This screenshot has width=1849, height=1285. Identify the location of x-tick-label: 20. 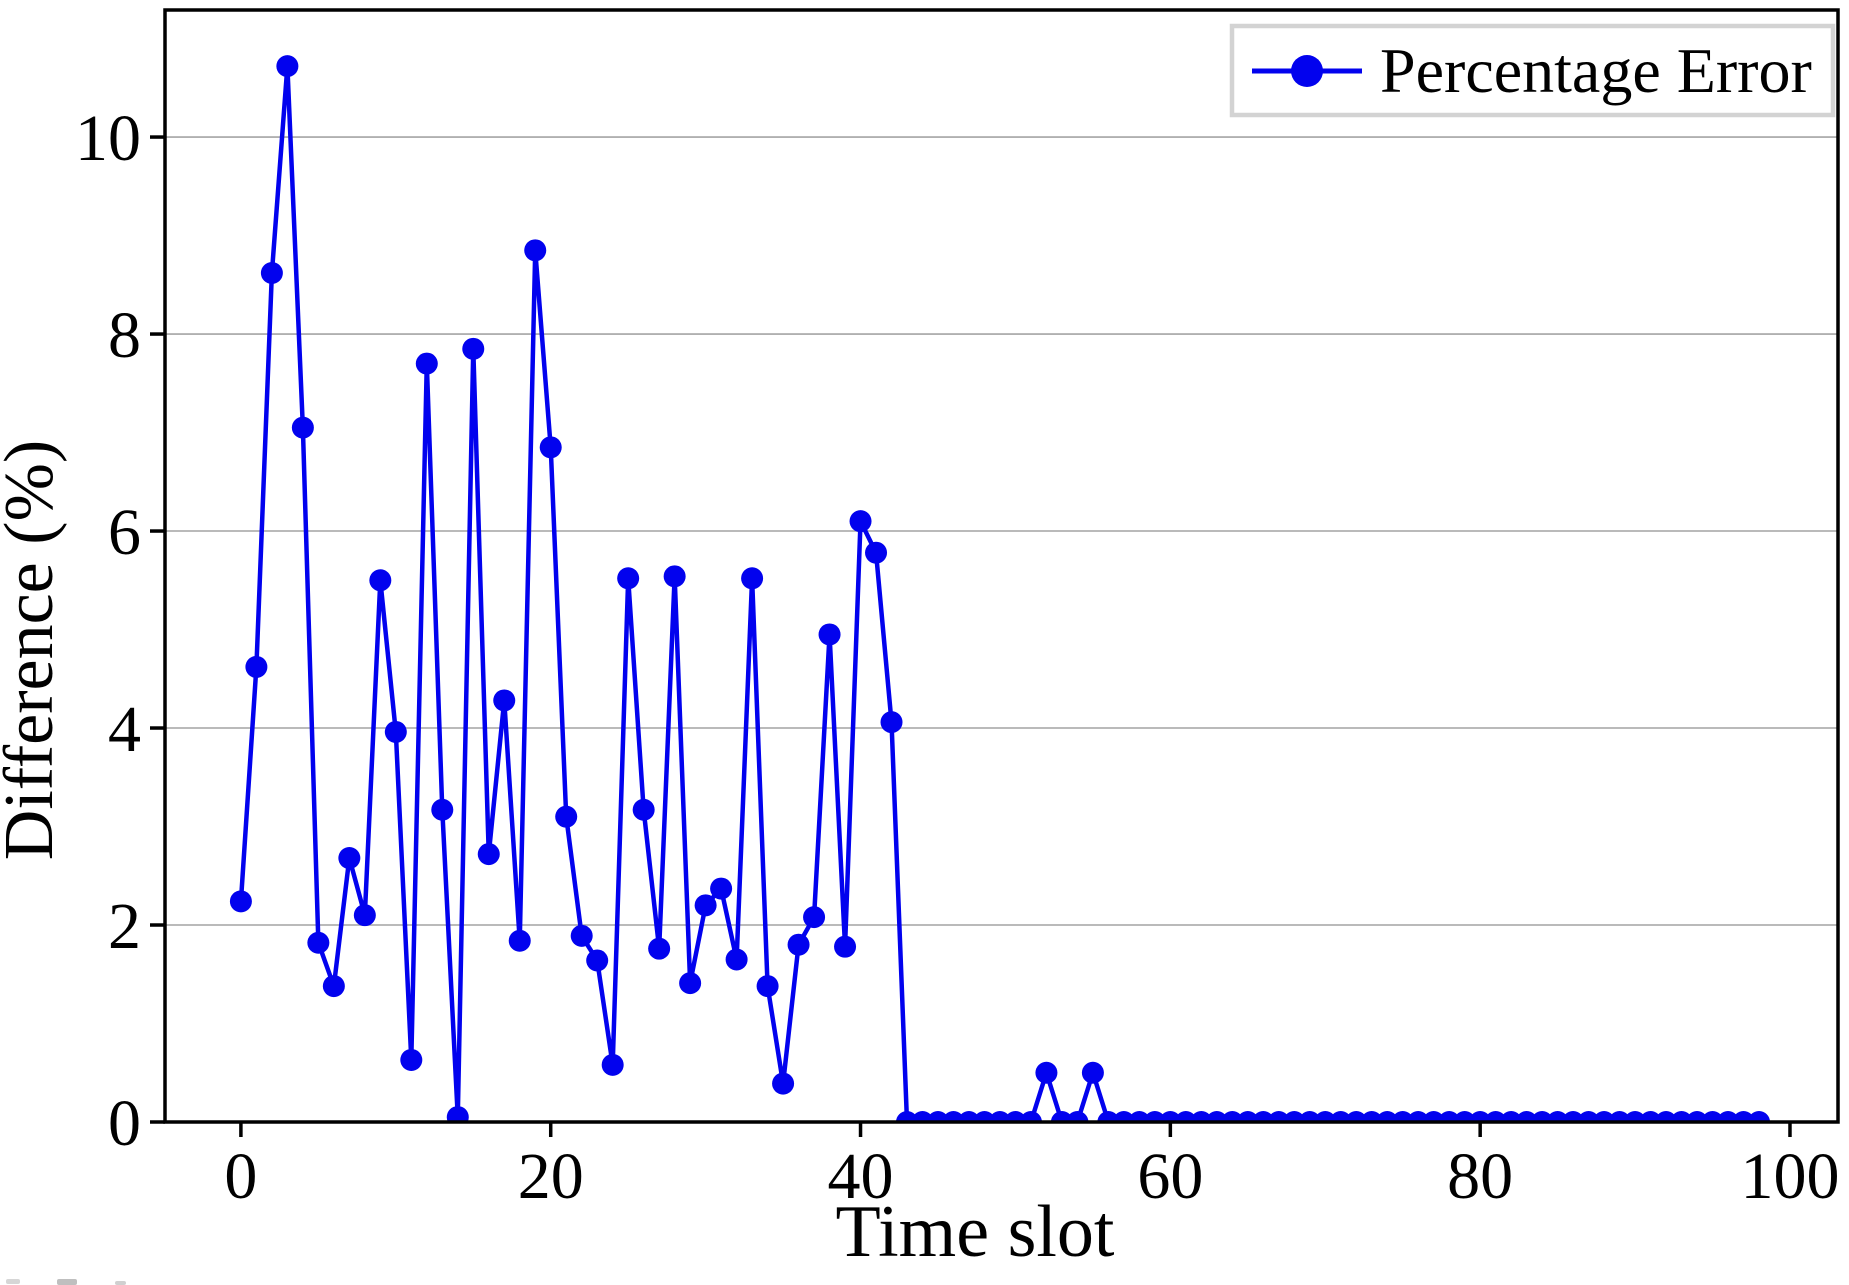
(551, 1176).